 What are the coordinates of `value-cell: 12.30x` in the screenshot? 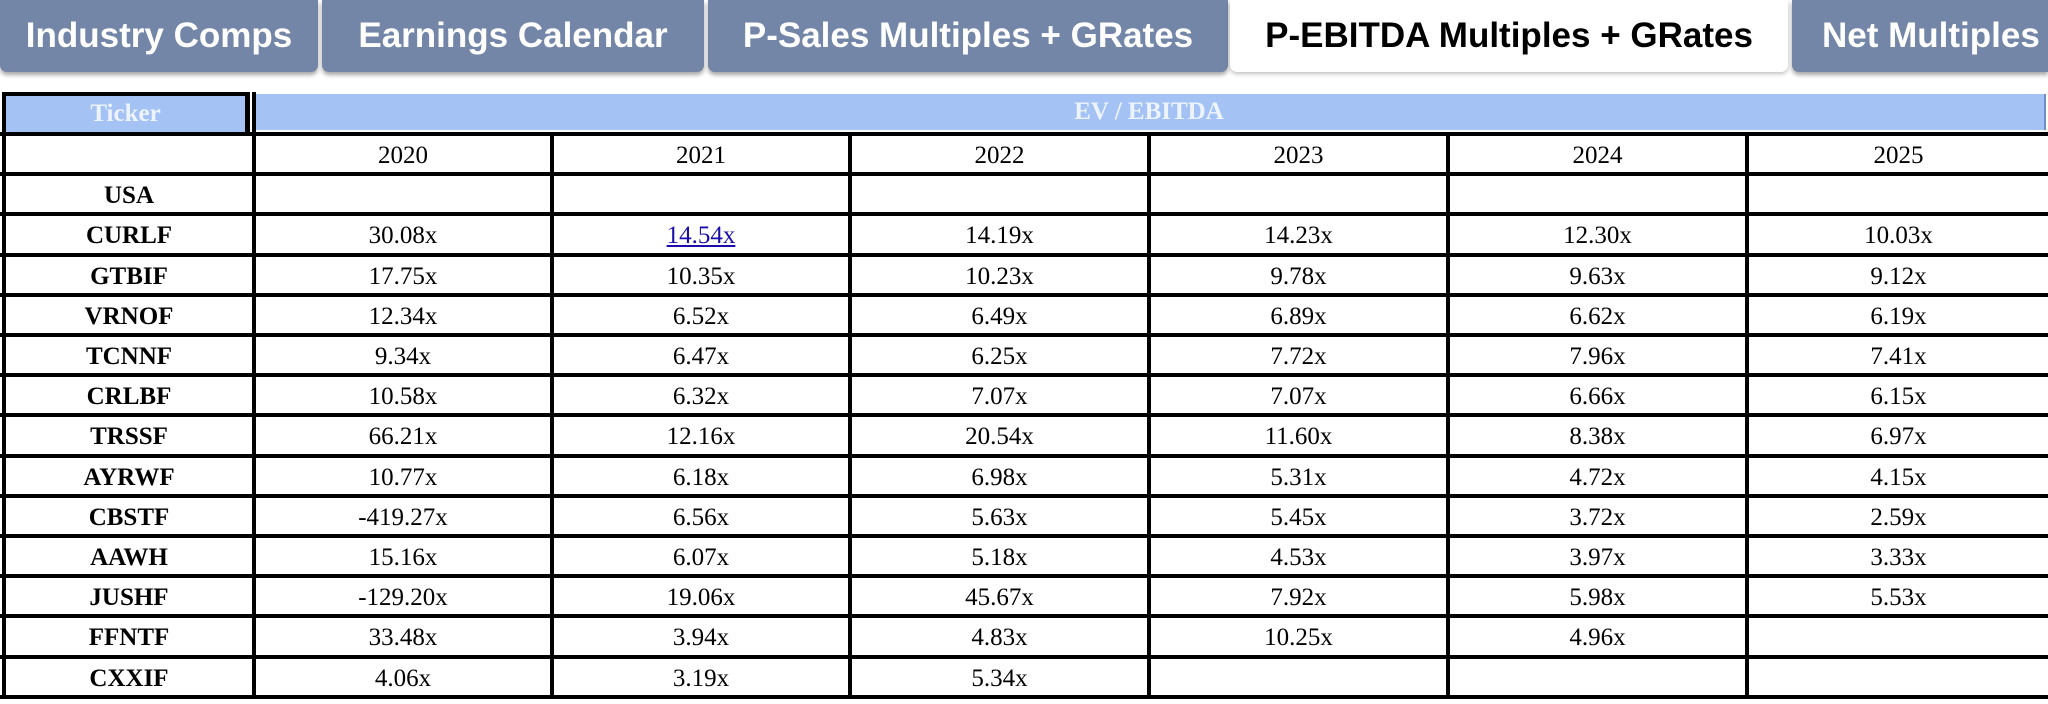 It's located at (1597, 236).